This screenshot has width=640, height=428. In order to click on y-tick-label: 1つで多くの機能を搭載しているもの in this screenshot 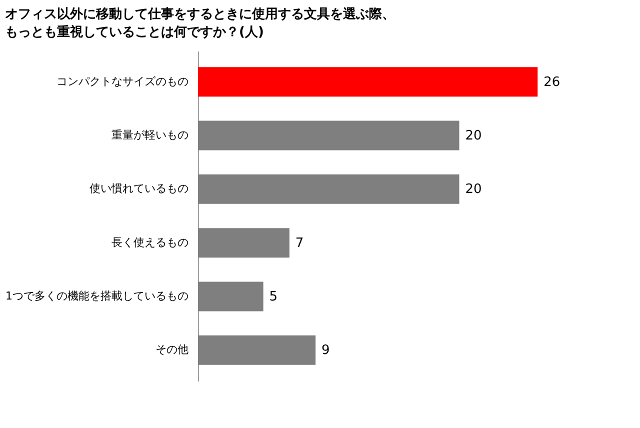, I will do `click(97, 295)`.